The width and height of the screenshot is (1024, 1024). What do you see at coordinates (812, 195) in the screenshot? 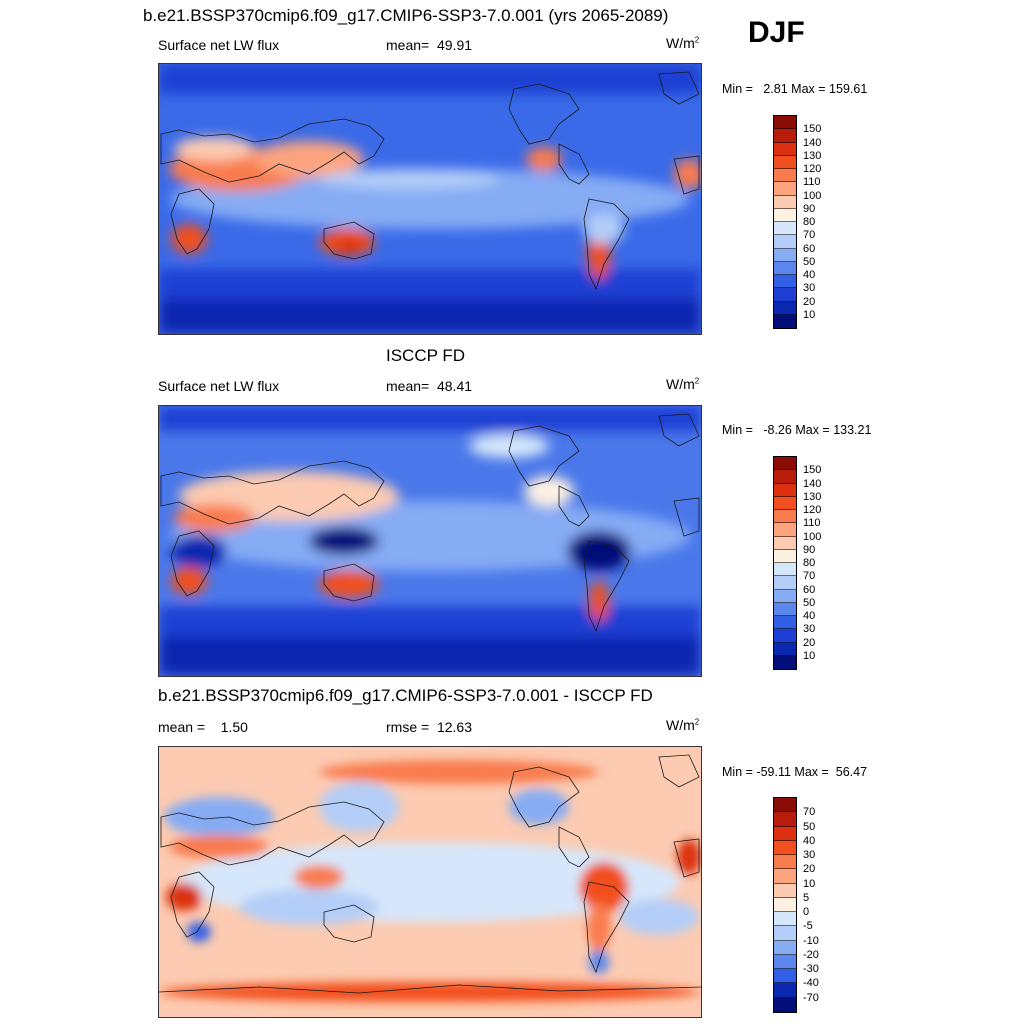
I see `colorbar-tick-label: 100` at bounding box center [812, 195].